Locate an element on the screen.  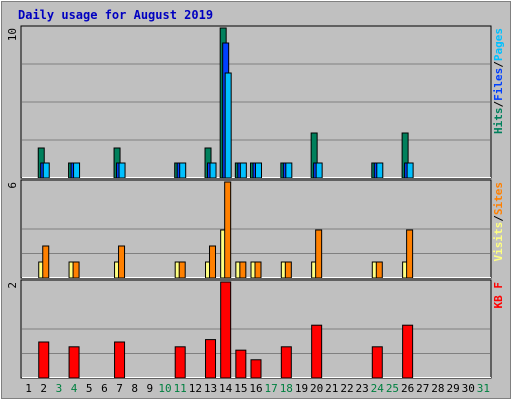
x-tick-label-day-13: 13 is located at coordinates (210, 388).